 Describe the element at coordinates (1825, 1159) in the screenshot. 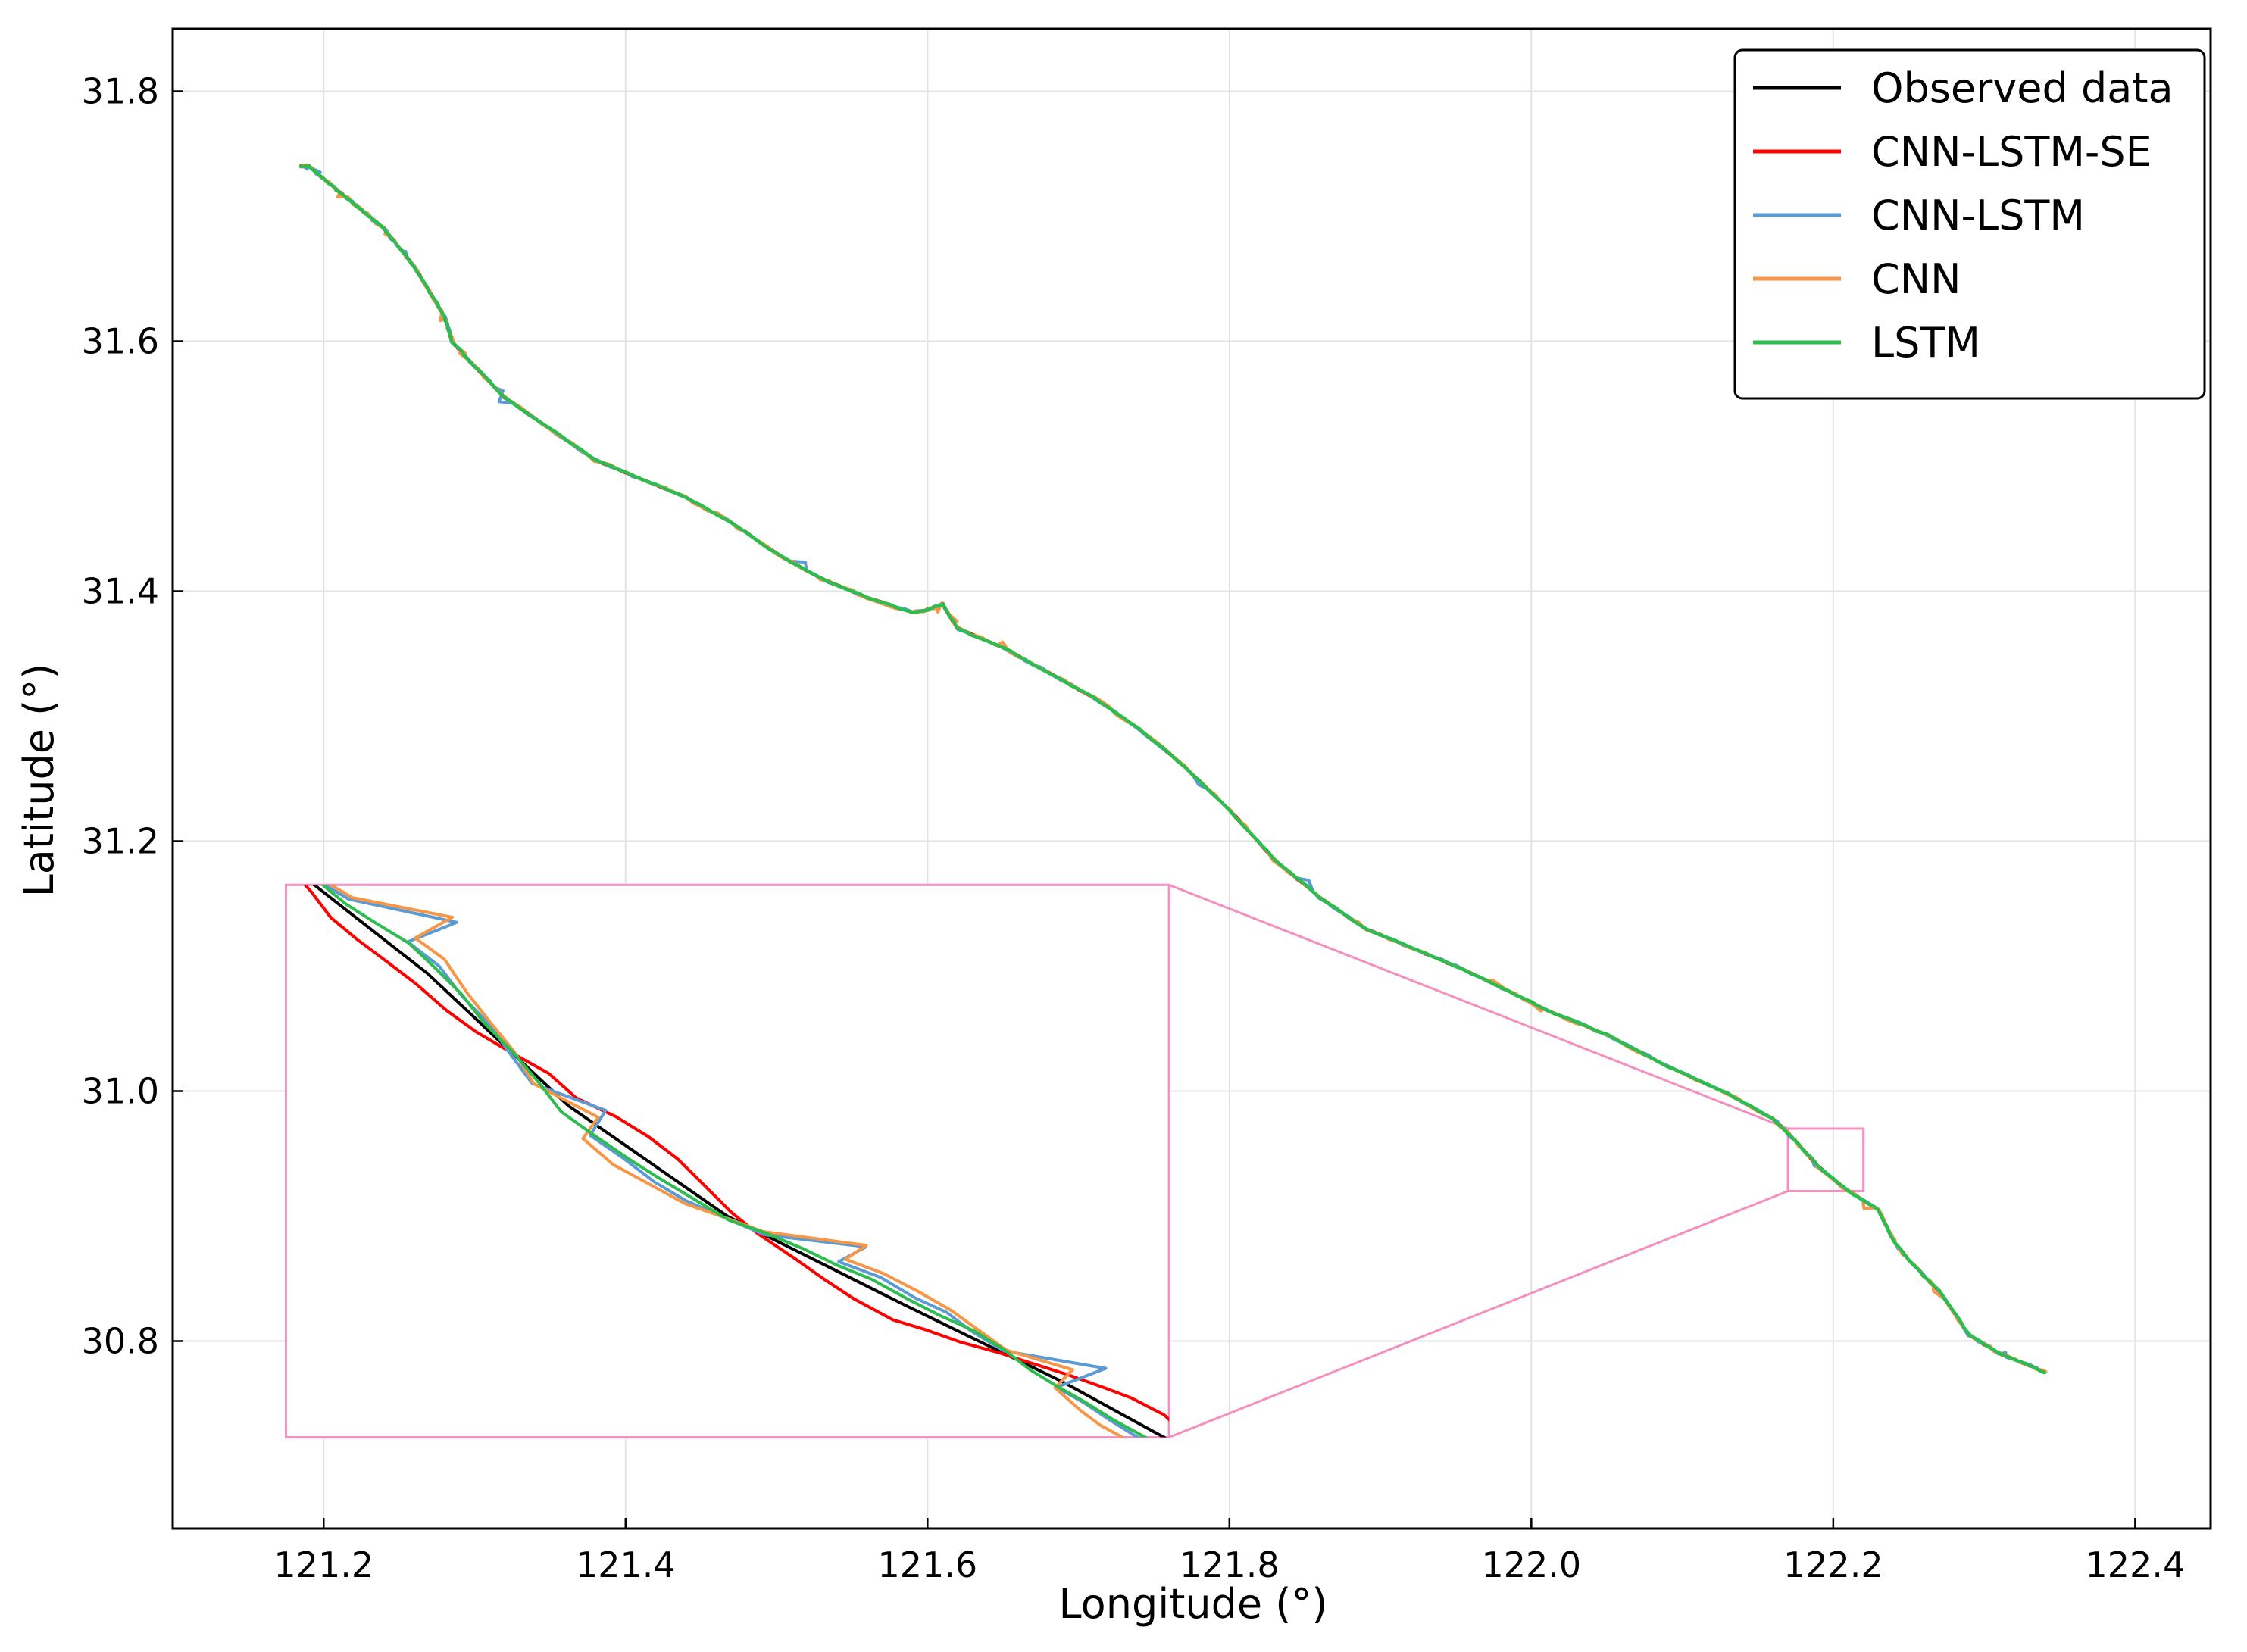

I see `zoom-source-box` at that location.